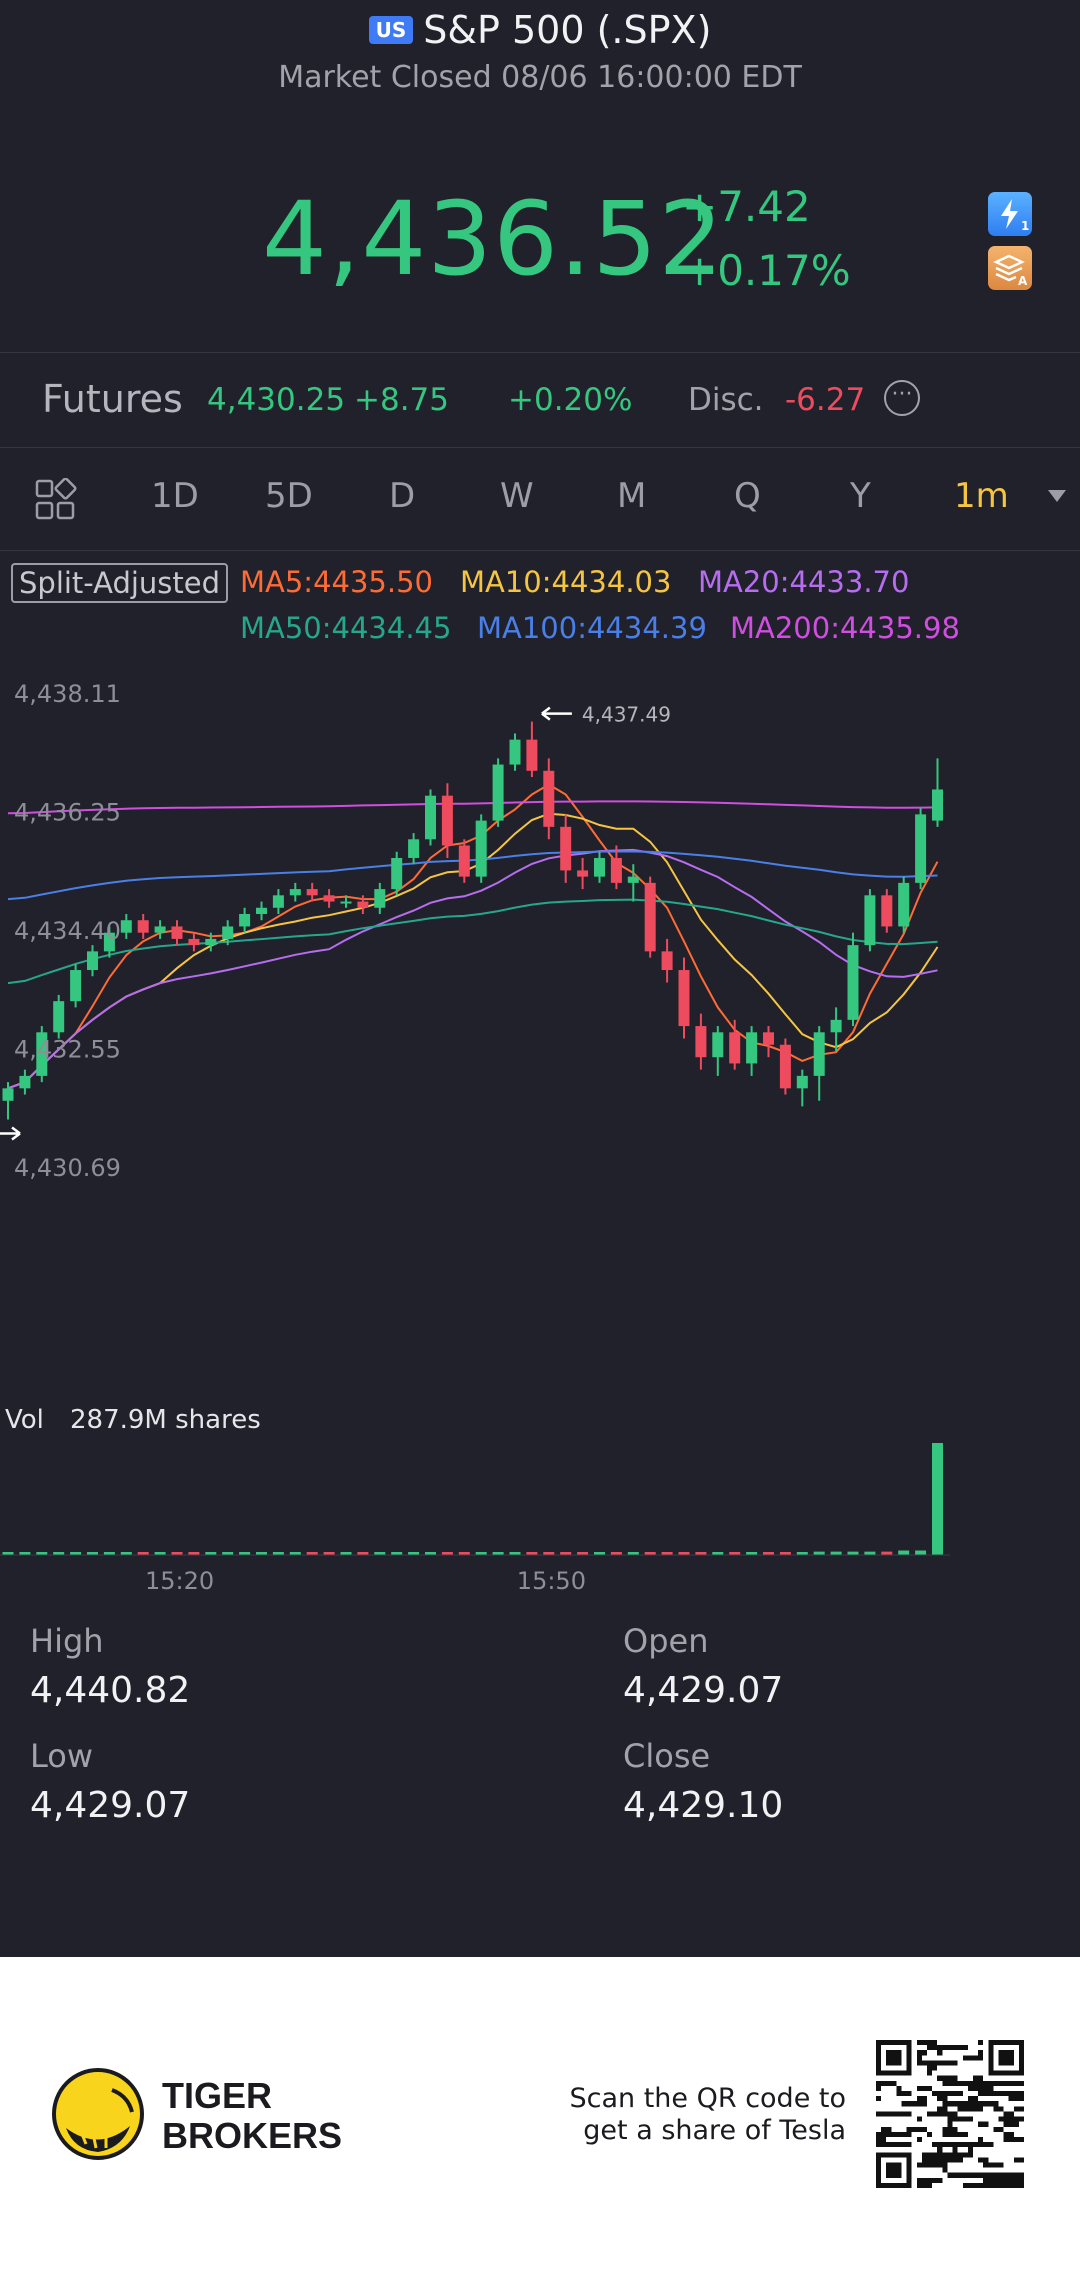 Image resolution: width=1080 pixels, height=2273 pixels. What do you see at coordinates (472, 875) in the screenshot?
I see `ma100-line` at bounding box center [472, 875].